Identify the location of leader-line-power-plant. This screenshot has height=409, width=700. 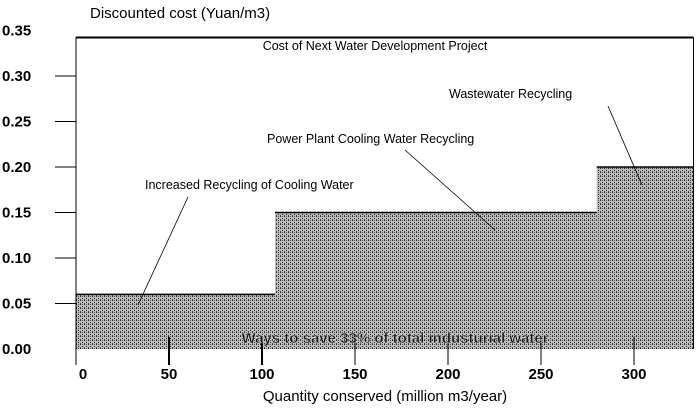
(450, 190).